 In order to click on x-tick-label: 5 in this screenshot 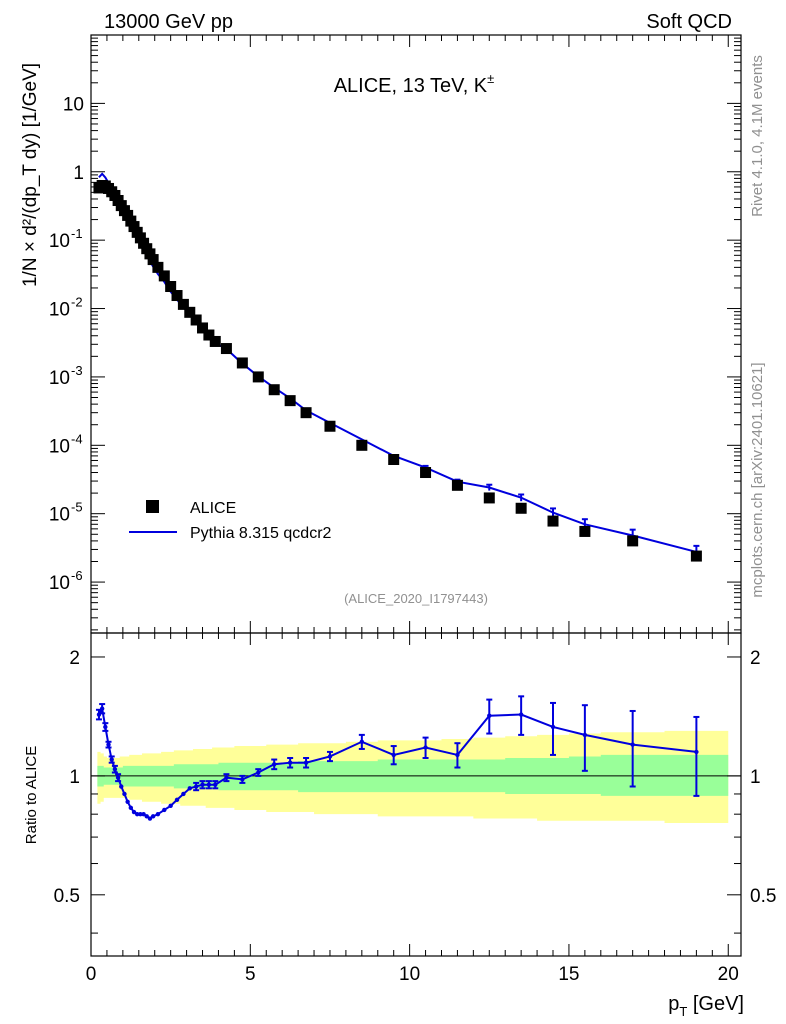, I will do `click(250, 974)`.